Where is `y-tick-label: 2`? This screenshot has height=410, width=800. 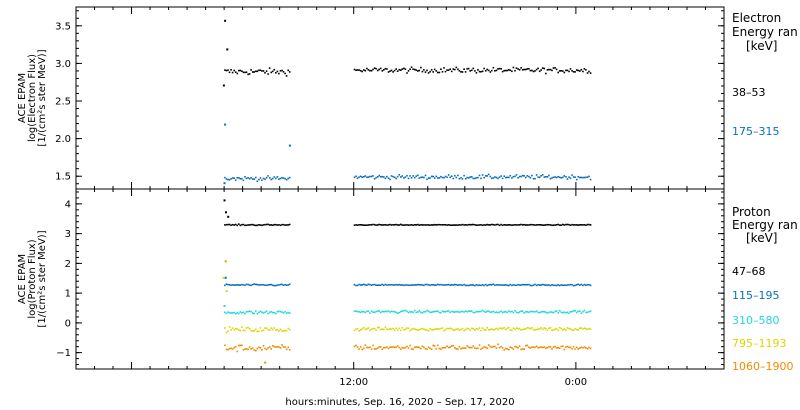 y-tick-label: 2 is located at coordinates (68, 264).